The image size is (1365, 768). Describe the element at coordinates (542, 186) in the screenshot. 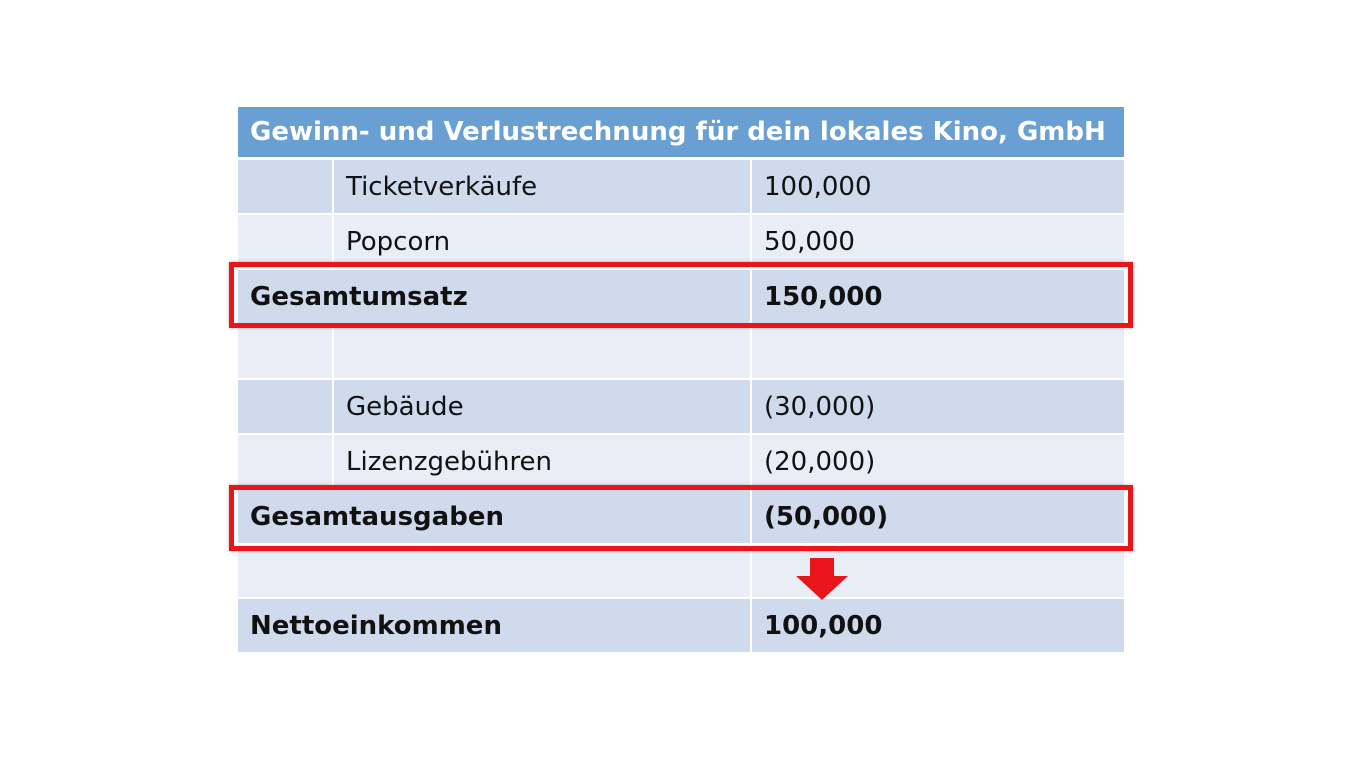

I see `item-label: Ticketverkäufe` at that location.